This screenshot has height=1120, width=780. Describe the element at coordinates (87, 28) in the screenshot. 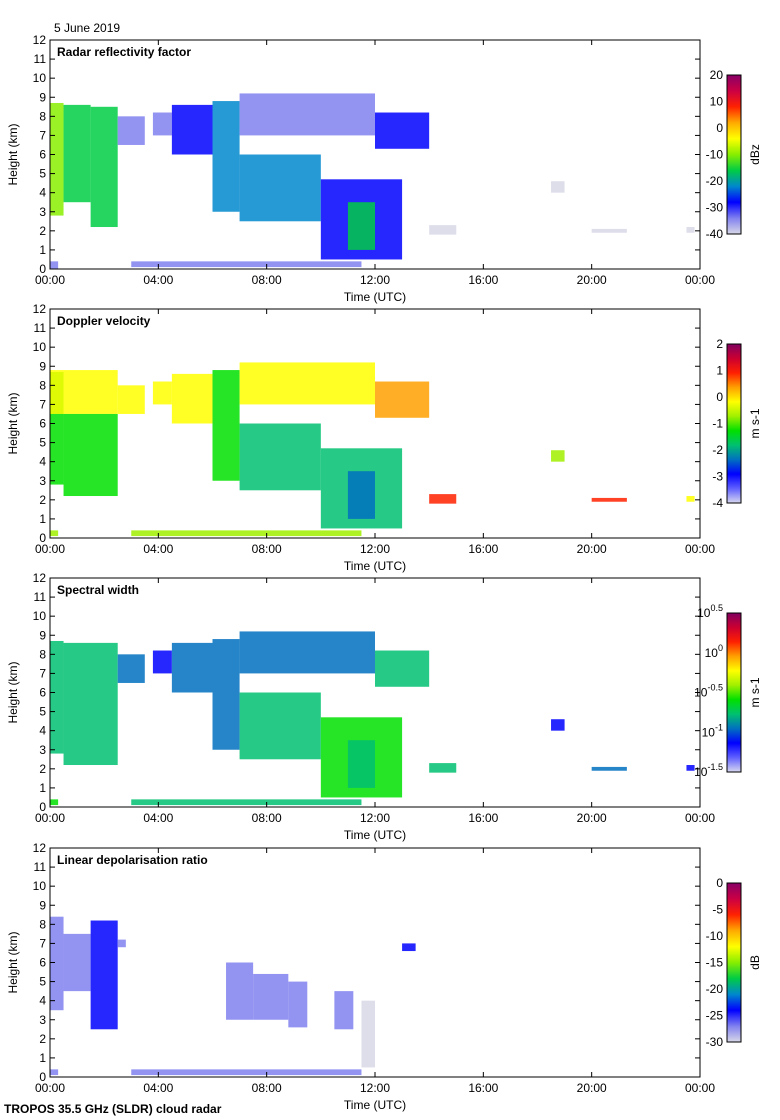

I see `date-label: 5 June 2019` at that location.